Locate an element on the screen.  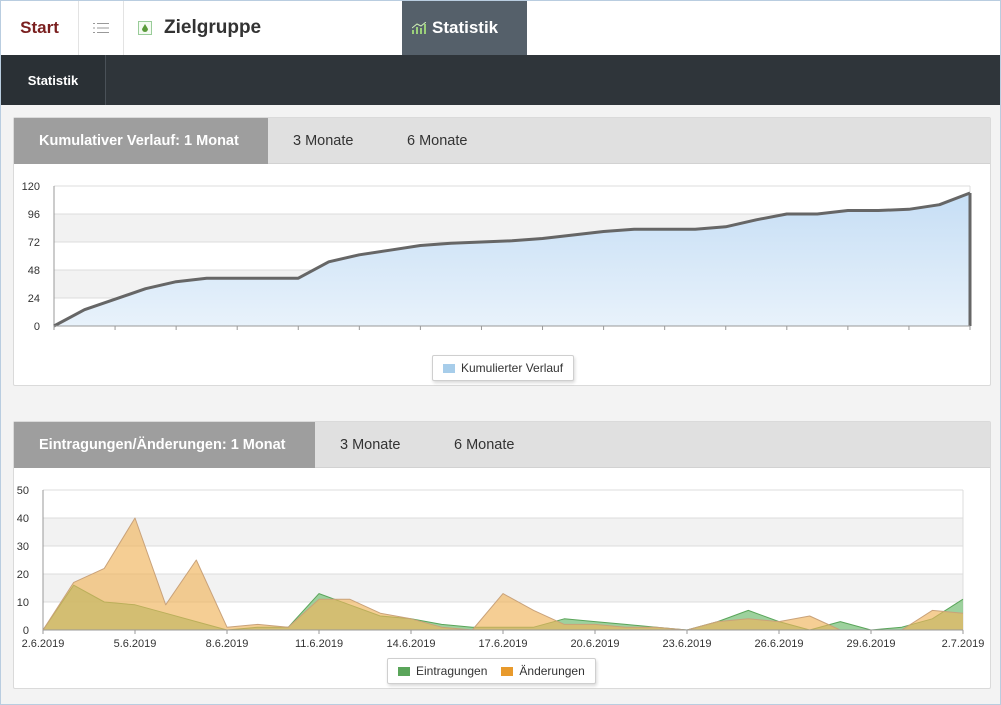
tab-label: Eintragungen/Änderungen: 1 Monat is located at coordinates (162, 445).